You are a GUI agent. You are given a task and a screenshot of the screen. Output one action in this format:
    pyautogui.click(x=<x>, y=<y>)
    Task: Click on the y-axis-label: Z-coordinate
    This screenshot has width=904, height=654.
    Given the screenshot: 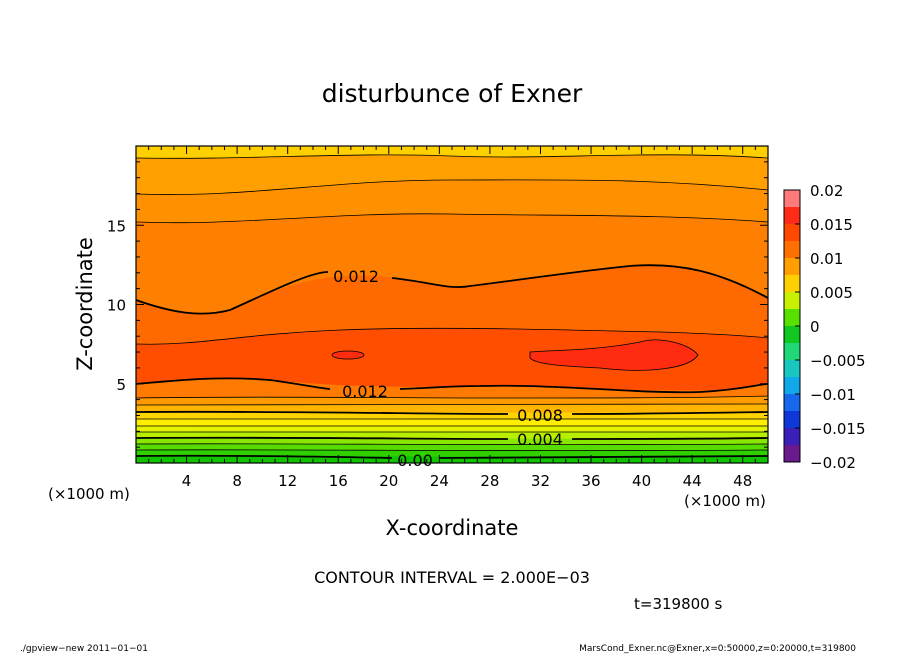 What is the action you would take?
    pyautogui.click(x=85, y=304)
    